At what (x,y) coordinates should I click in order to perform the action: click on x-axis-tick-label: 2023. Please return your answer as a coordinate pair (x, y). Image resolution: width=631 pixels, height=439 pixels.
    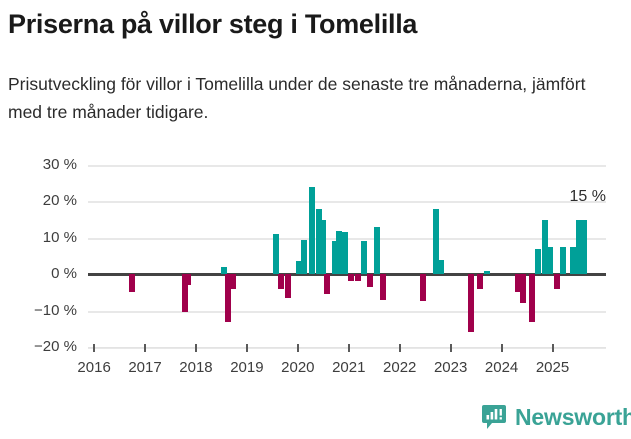
    Looking at the image, I should click on (450, 367).